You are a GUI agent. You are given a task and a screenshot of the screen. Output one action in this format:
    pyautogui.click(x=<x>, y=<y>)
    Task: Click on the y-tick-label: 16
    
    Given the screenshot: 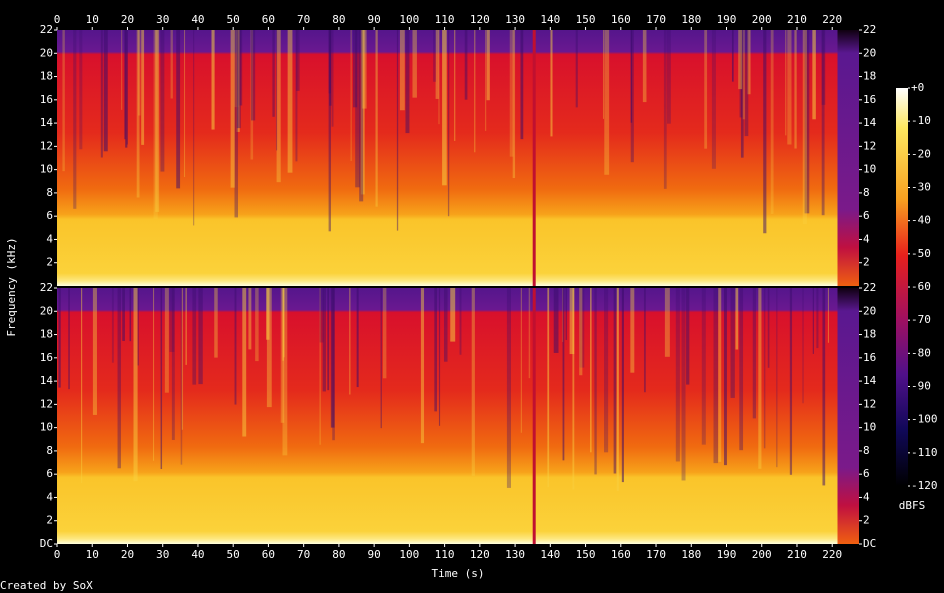 What is the action you would take?
    pyautogui.click(x=46, y=357)
    